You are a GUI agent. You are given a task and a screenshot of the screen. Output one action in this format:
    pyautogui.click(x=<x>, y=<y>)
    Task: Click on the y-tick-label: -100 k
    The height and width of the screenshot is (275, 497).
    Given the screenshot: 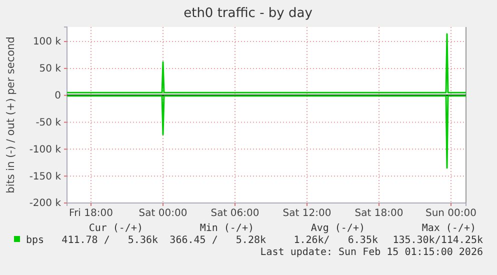 What is the action you would take?
    pyautogui.click(x=45, y=150)
    